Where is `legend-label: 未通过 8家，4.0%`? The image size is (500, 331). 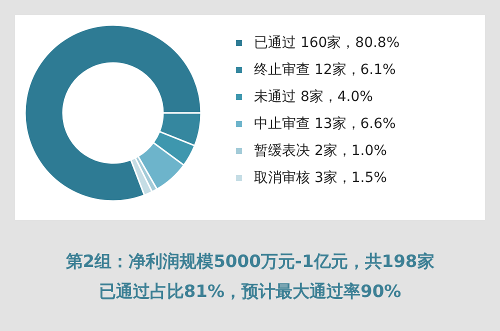
legend-label: 未通过 8家，4.0% is located at coordinates (313, 97).